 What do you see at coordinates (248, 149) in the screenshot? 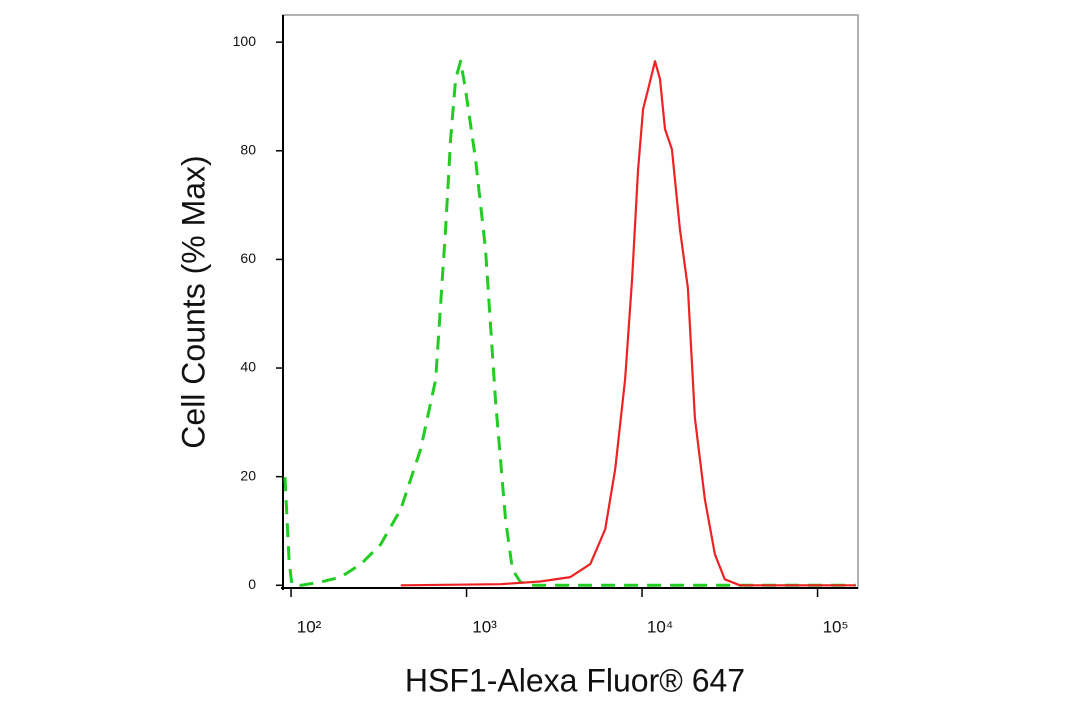
I see `y-tick-label: 80` at bounding box center [248, 149].